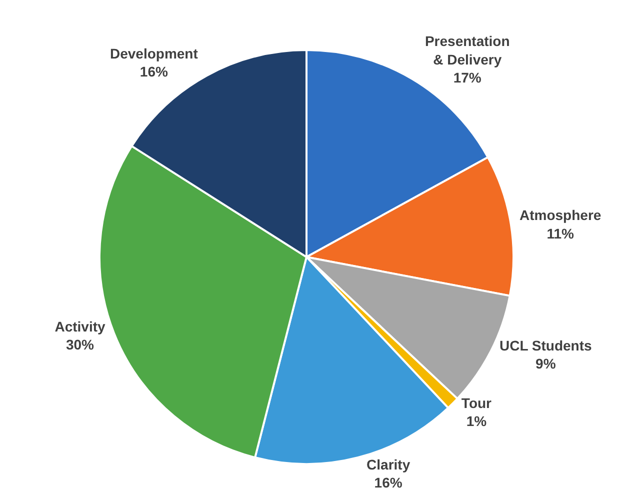 The width and height of the screenshot is (633, 504). Describe the element at coordinates (546, 364) in the screenshot. I see `data-label: 9%` at that location.